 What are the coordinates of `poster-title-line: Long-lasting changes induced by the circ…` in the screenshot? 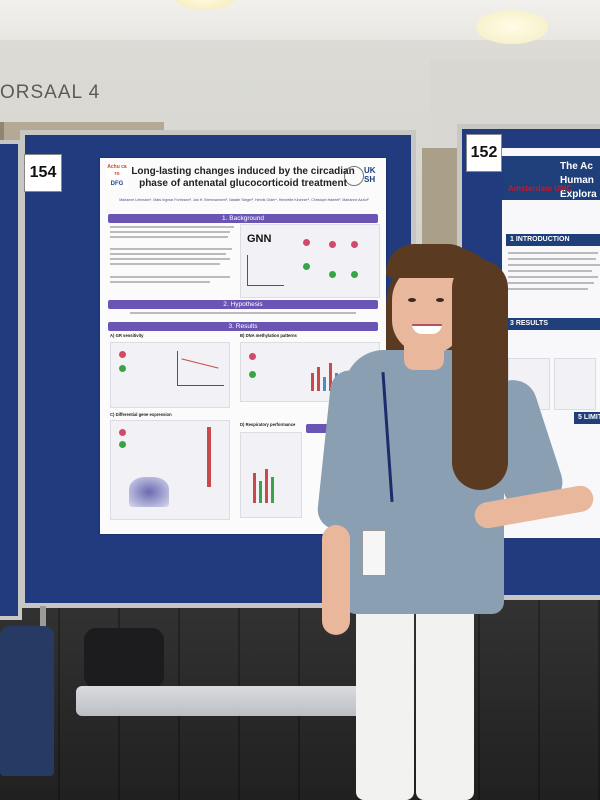 It's located at (243, 171).